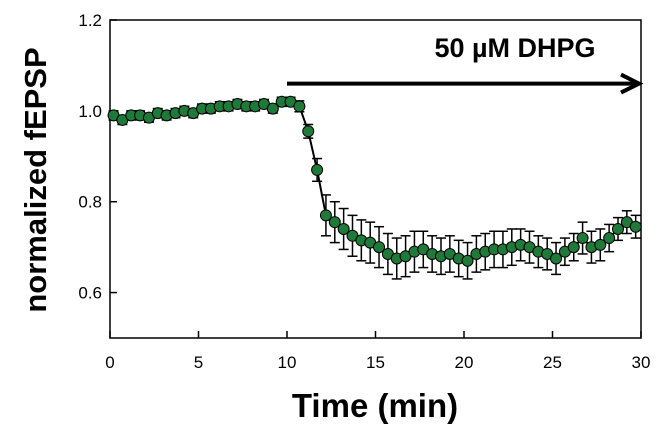  What do you see at coordinates (641, 362) in the screenshot?
I see `x-tick-label: 30` at bounding box center [641, 362].